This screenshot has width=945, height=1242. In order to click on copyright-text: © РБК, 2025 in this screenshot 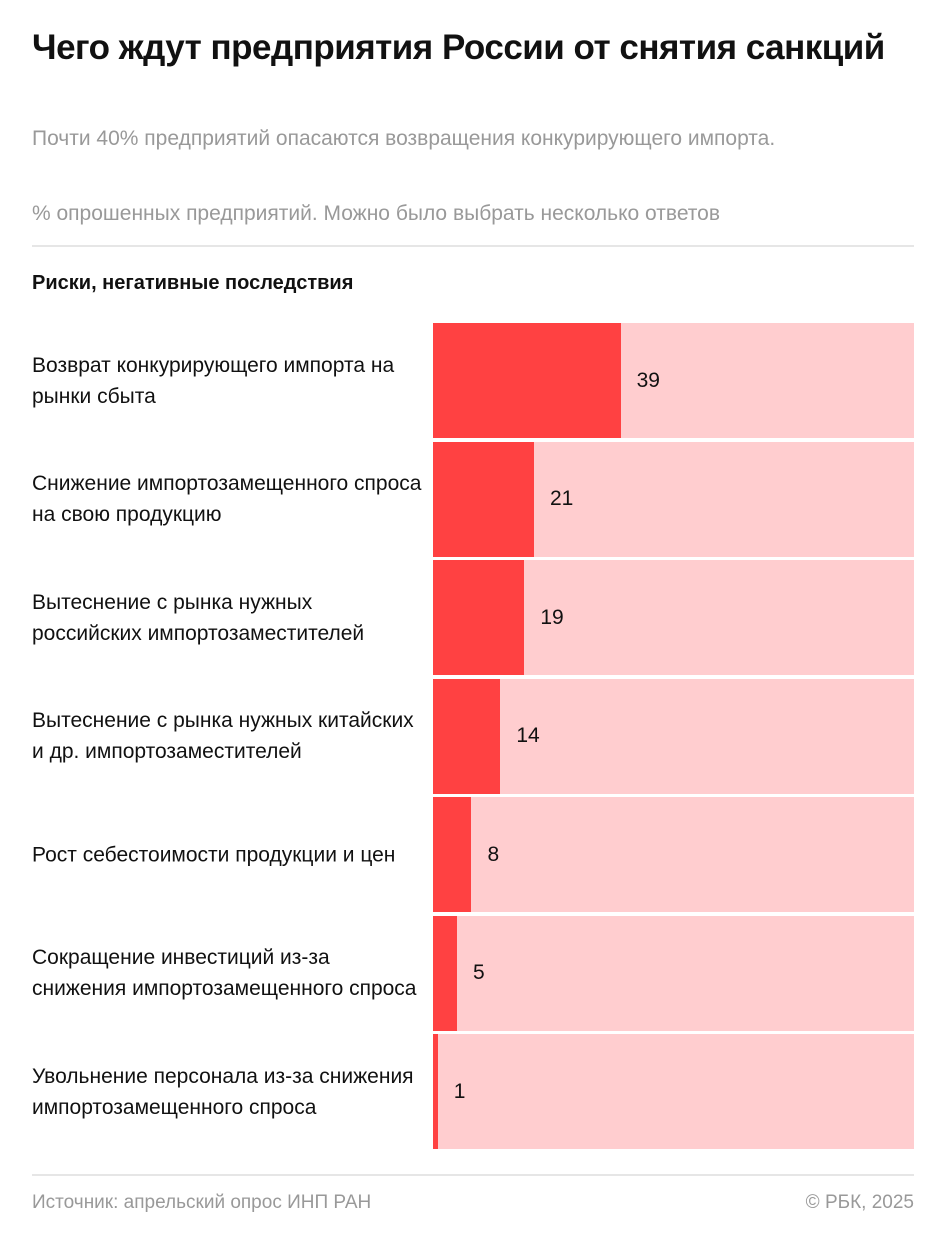, I will do `click(859, 1202)`.